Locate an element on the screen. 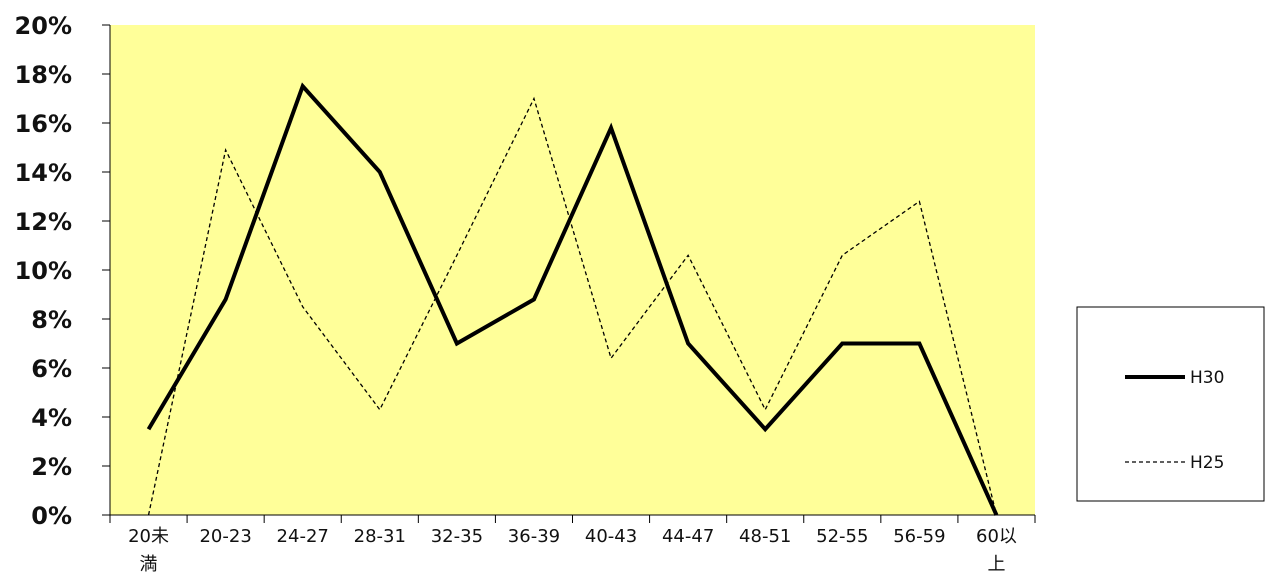 The image size is (1279, 579). legend-label-h25: H25 is located at coordinates (1207, 463).